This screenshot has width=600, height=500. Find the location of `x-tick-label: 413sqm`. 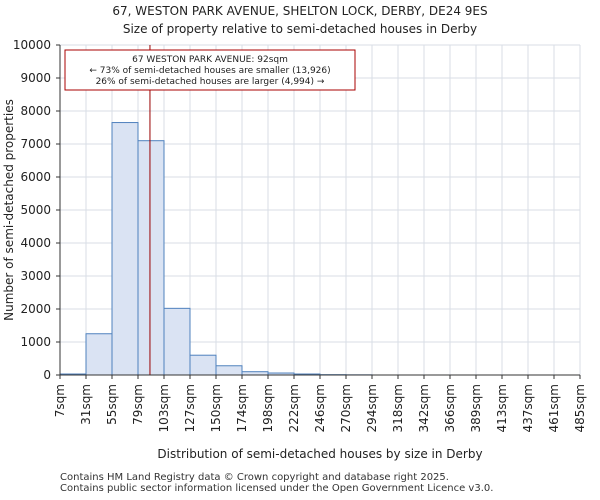

x-tick-label: 413sqm is located at coordinates (502, 408).